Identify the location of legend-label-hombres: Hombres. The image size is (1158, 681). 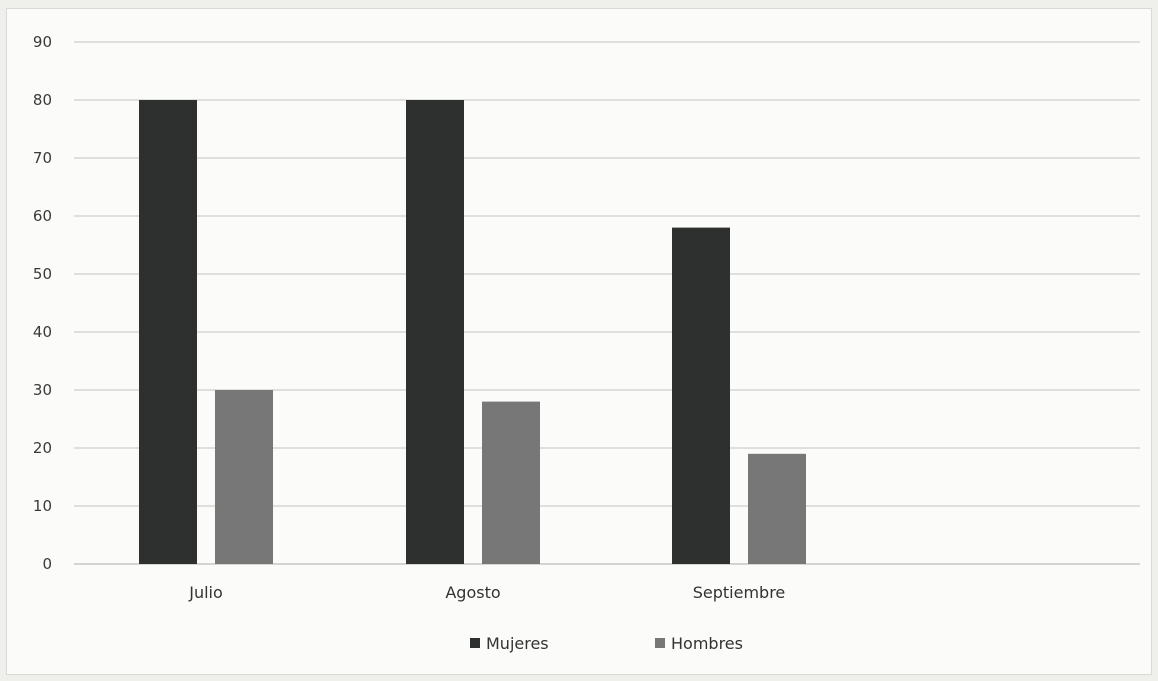
(707, 643).